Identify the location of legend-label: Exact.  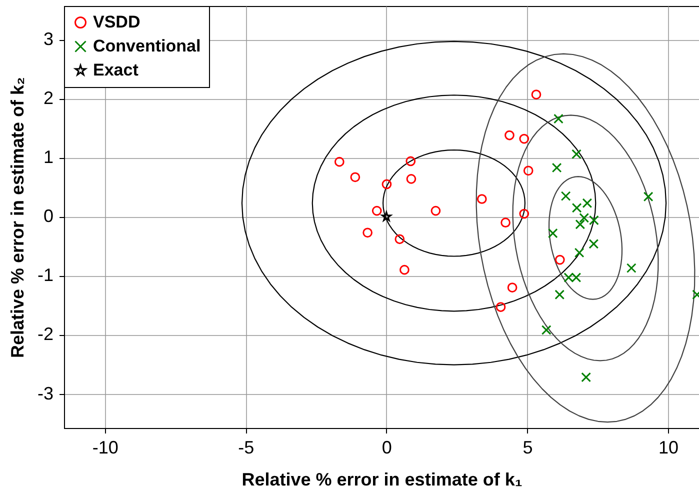
(116, 70).